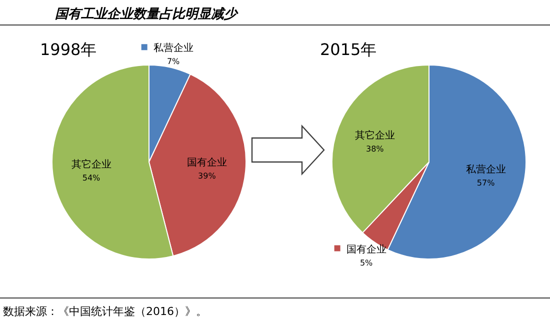 Image resolution: width=550 pixels, height=323 pixels. What do you see at coordinates (366, 249) in the screenshot?
I see `legend-label: 国有企业` at bounding box center [366, 249].